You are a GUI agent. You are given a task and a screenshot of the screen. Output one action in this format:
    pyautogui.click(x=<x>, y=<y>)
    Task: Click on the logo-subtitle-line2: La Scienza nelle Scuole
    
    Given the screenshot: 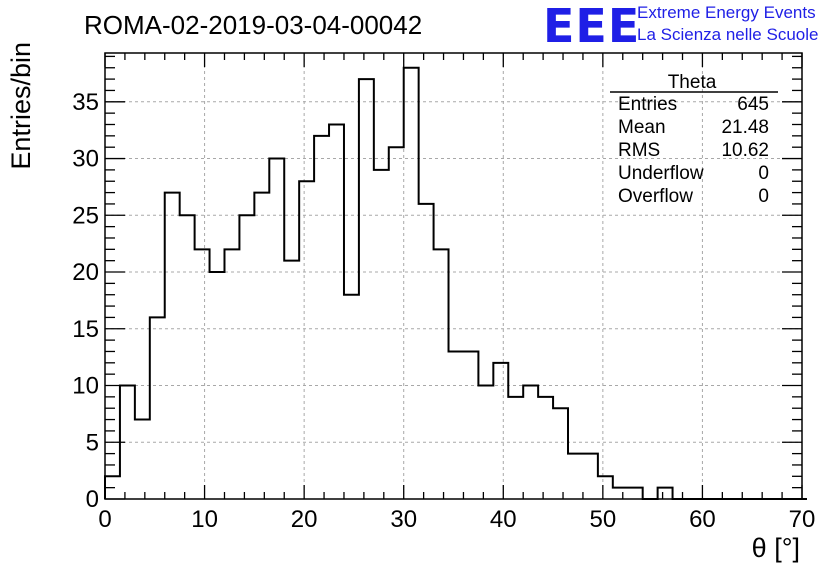 What is the action you would take?
    pyautogui.click(x=727, y=34)
    